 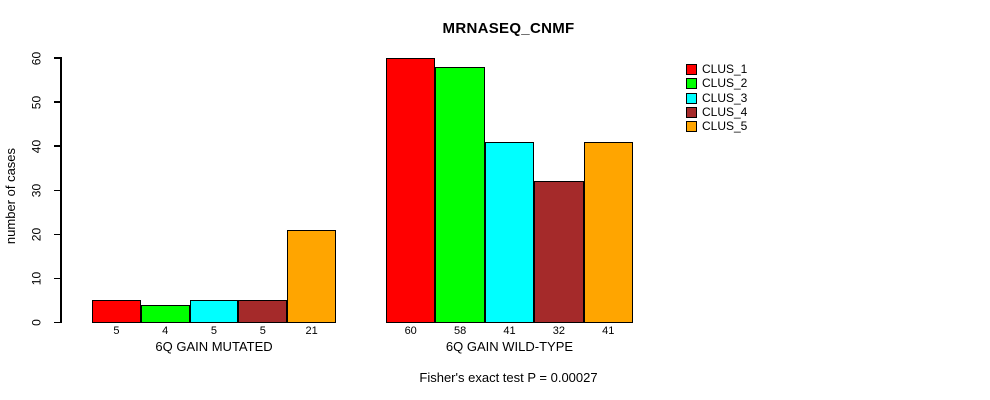 I want to click on y-tick-label: 50, so click(x=36, y=102).